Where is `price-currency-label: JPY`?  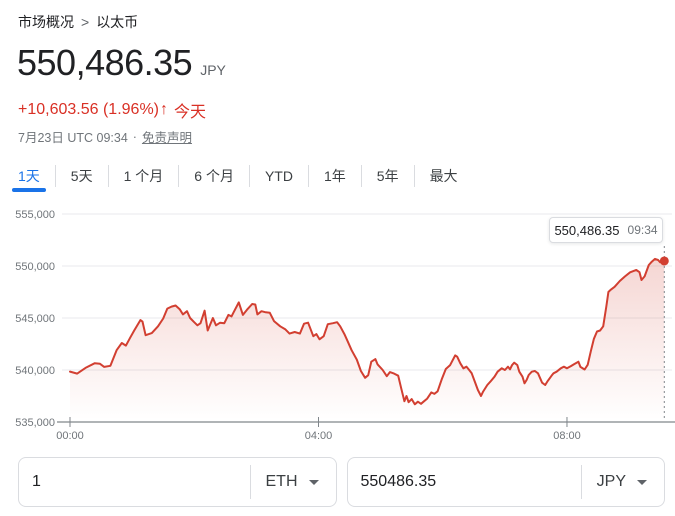 price-currency-label: JPY is located at coordinates (213, 70).